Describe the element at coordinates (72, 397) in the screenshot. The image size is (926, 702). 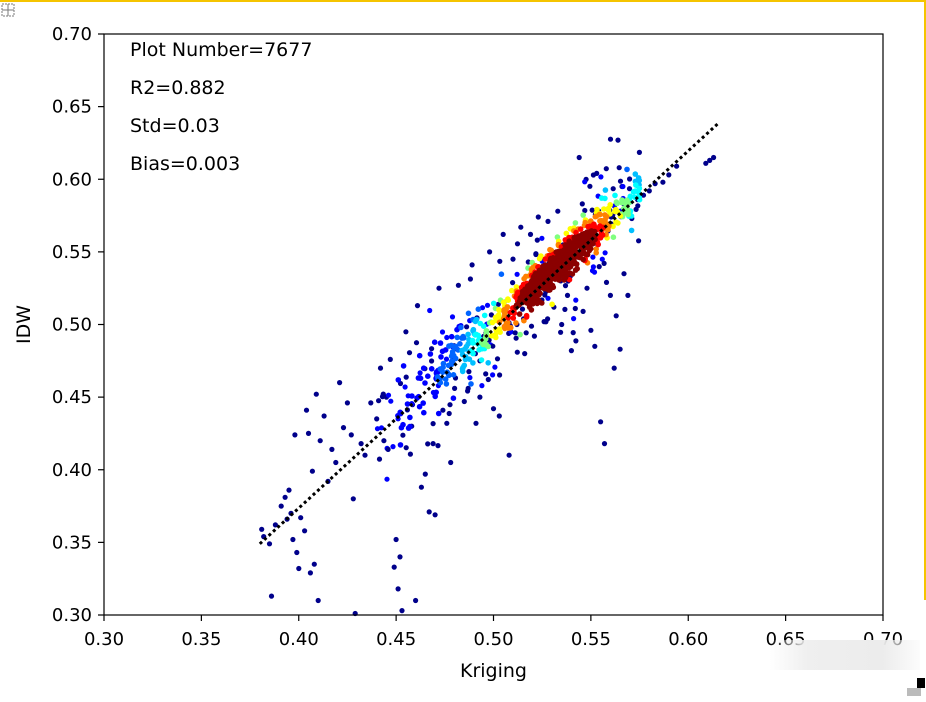
I see `y-tick-label: 0.45` at that location.